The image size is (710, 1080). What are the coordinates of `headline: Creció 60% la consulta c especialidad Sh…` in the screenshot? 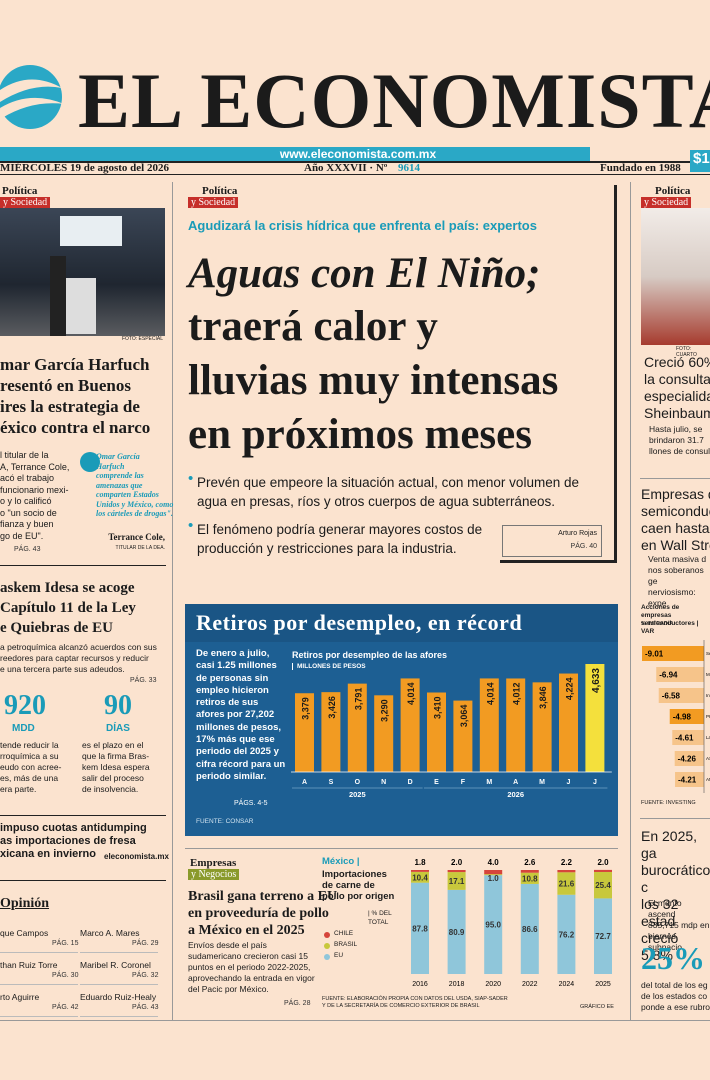 It's located at (677, 387).